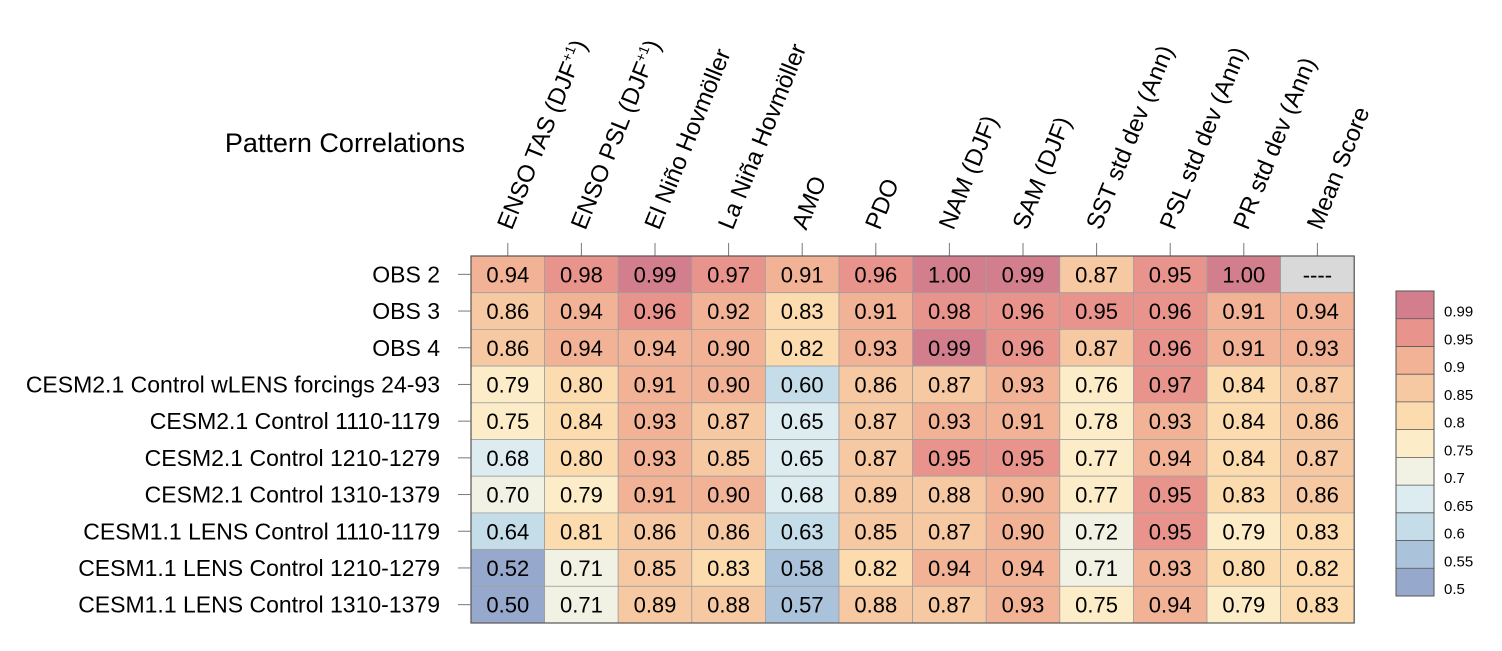 This screenshot has height=651, width=1502. What do you see at coordinates (802, 421) in the screenshot?
I see `cell-value-label: 0.65` at bounding box center [802, 421].